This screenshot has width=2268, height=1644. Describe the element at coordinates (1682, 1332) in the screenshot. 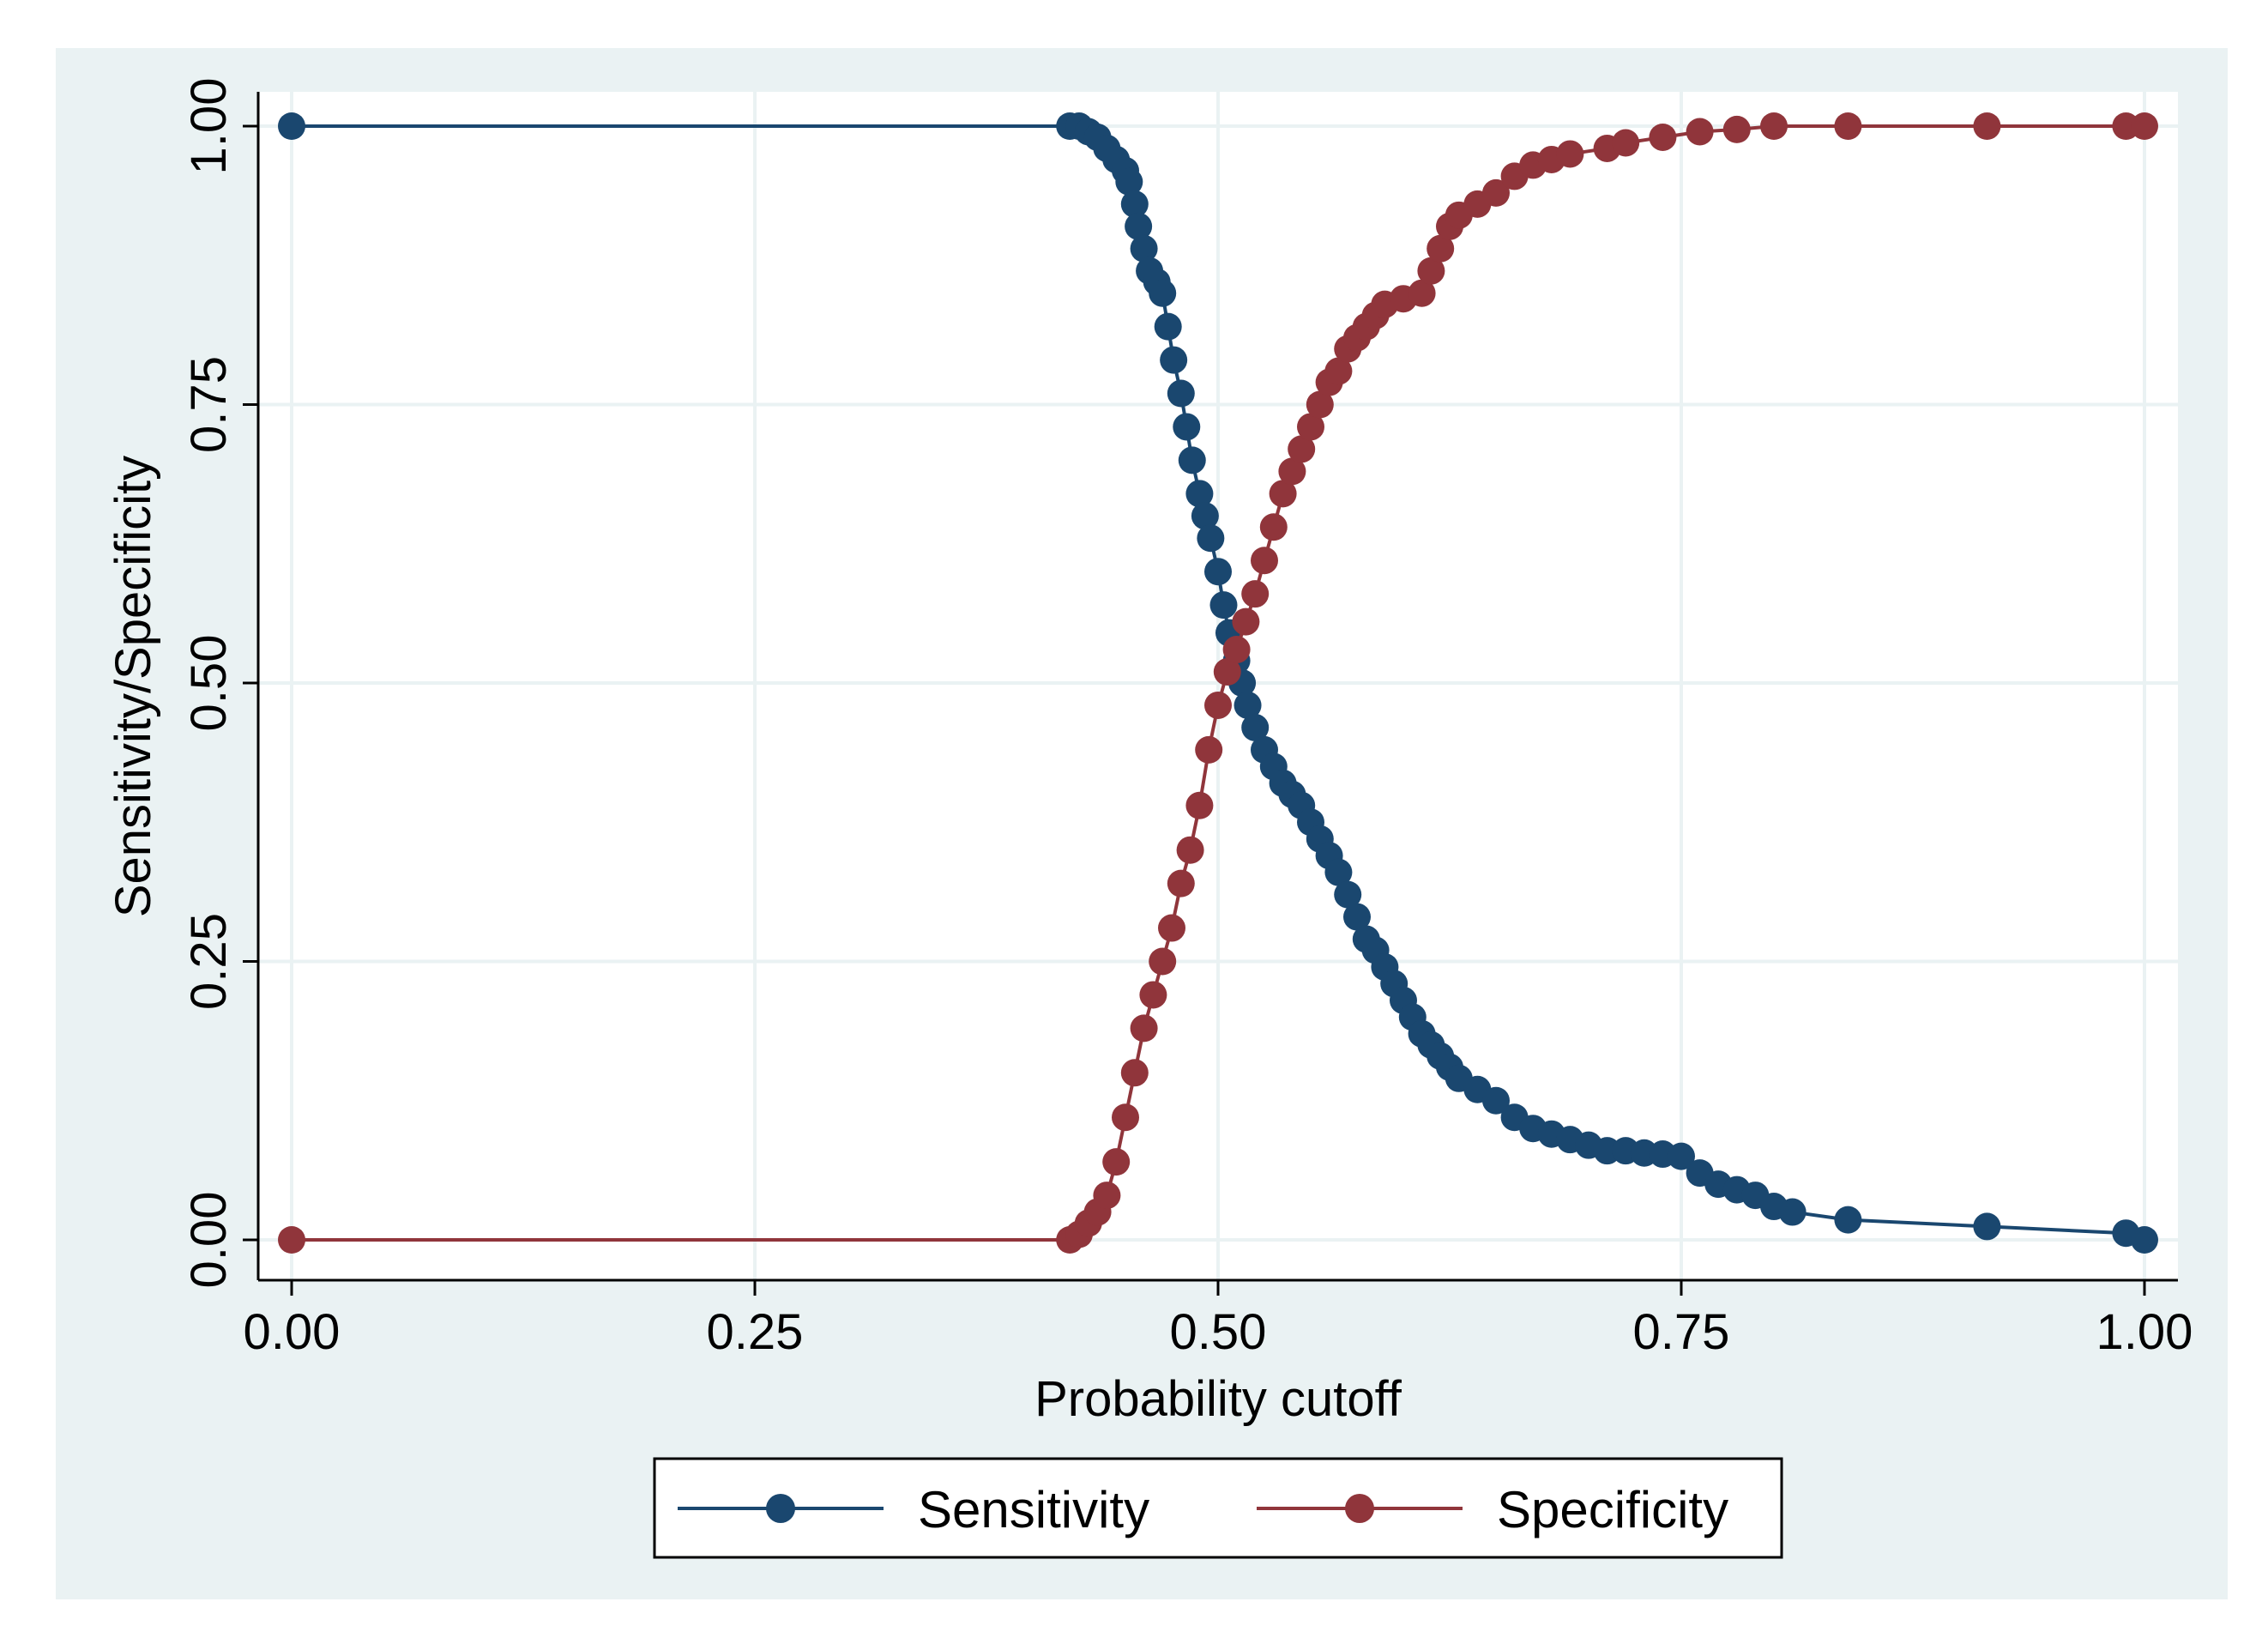

I see `x-tick-label: 0.75` at that location.